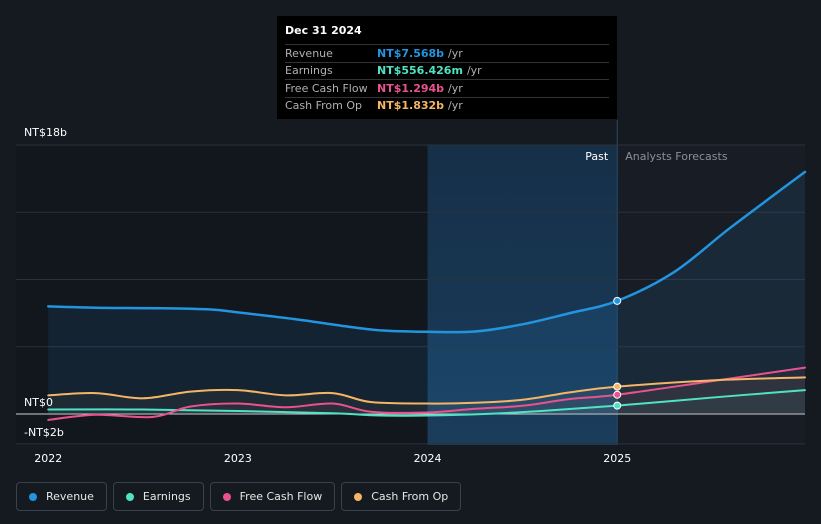 The image size is (821, 524). Describe the element at coordinates (522, 295) in the screenshot. I see `highlight-band` at that location.